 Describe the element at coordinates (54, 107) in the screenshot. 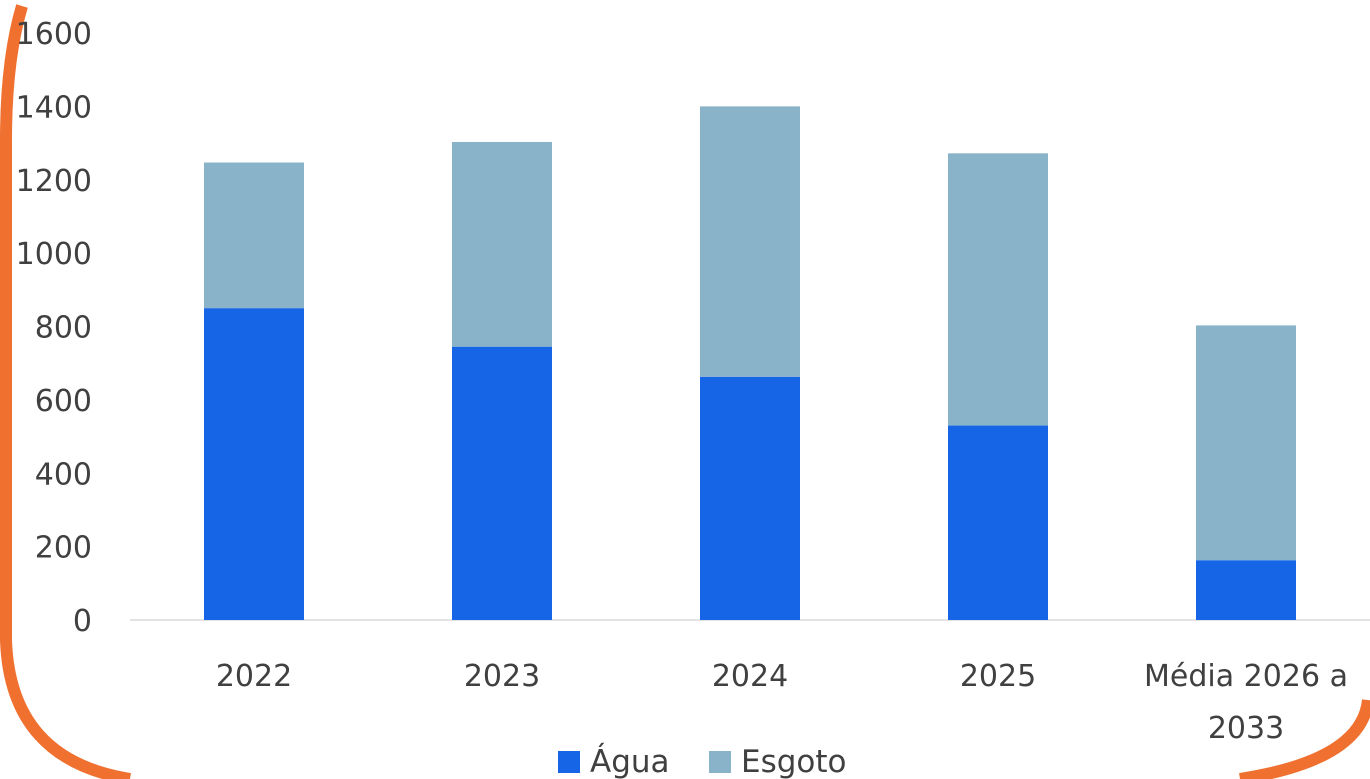

I see `y-tick-label: 1400` at that location.